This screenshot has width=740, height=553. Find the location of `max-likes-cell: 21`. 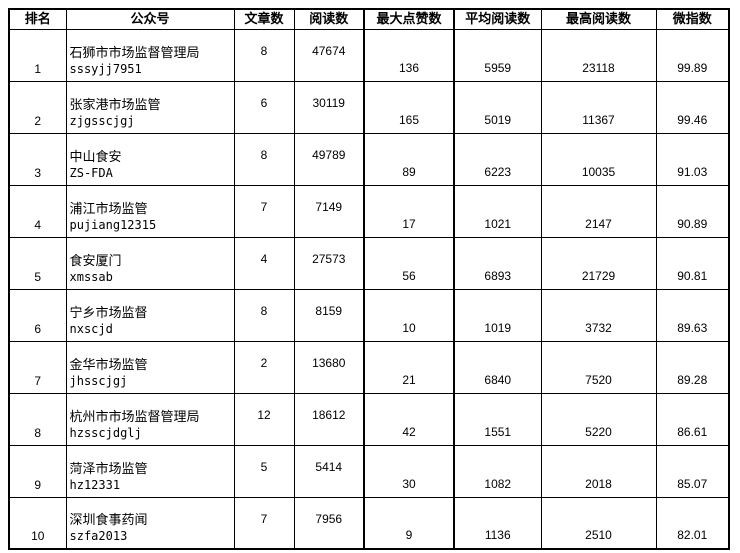

max-likes-cell: 21 is located at coordinates (409, 367).